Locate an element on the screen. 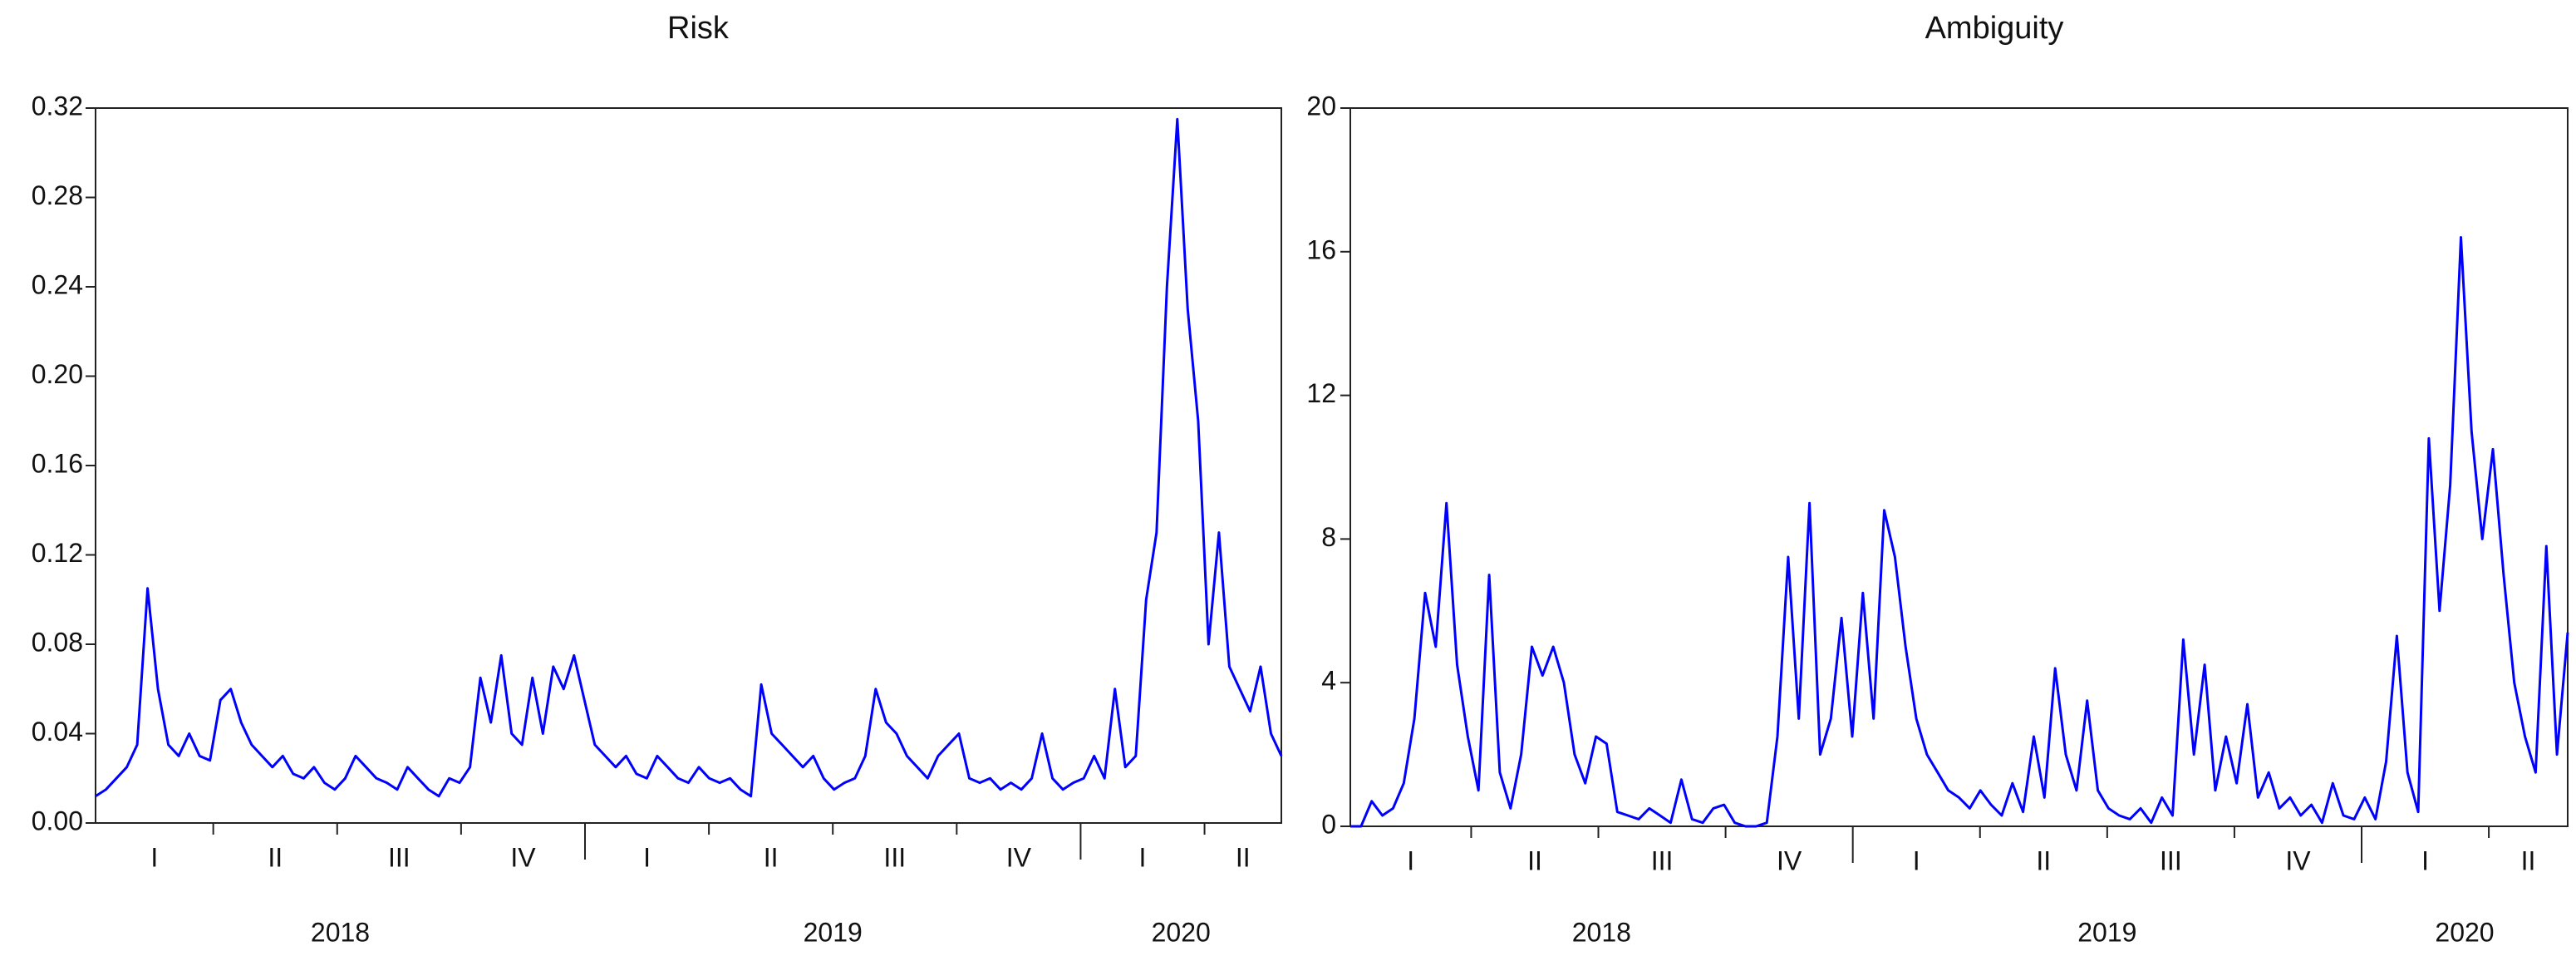  chart-title: Ambiguity is located at coordinates (1994, 28).